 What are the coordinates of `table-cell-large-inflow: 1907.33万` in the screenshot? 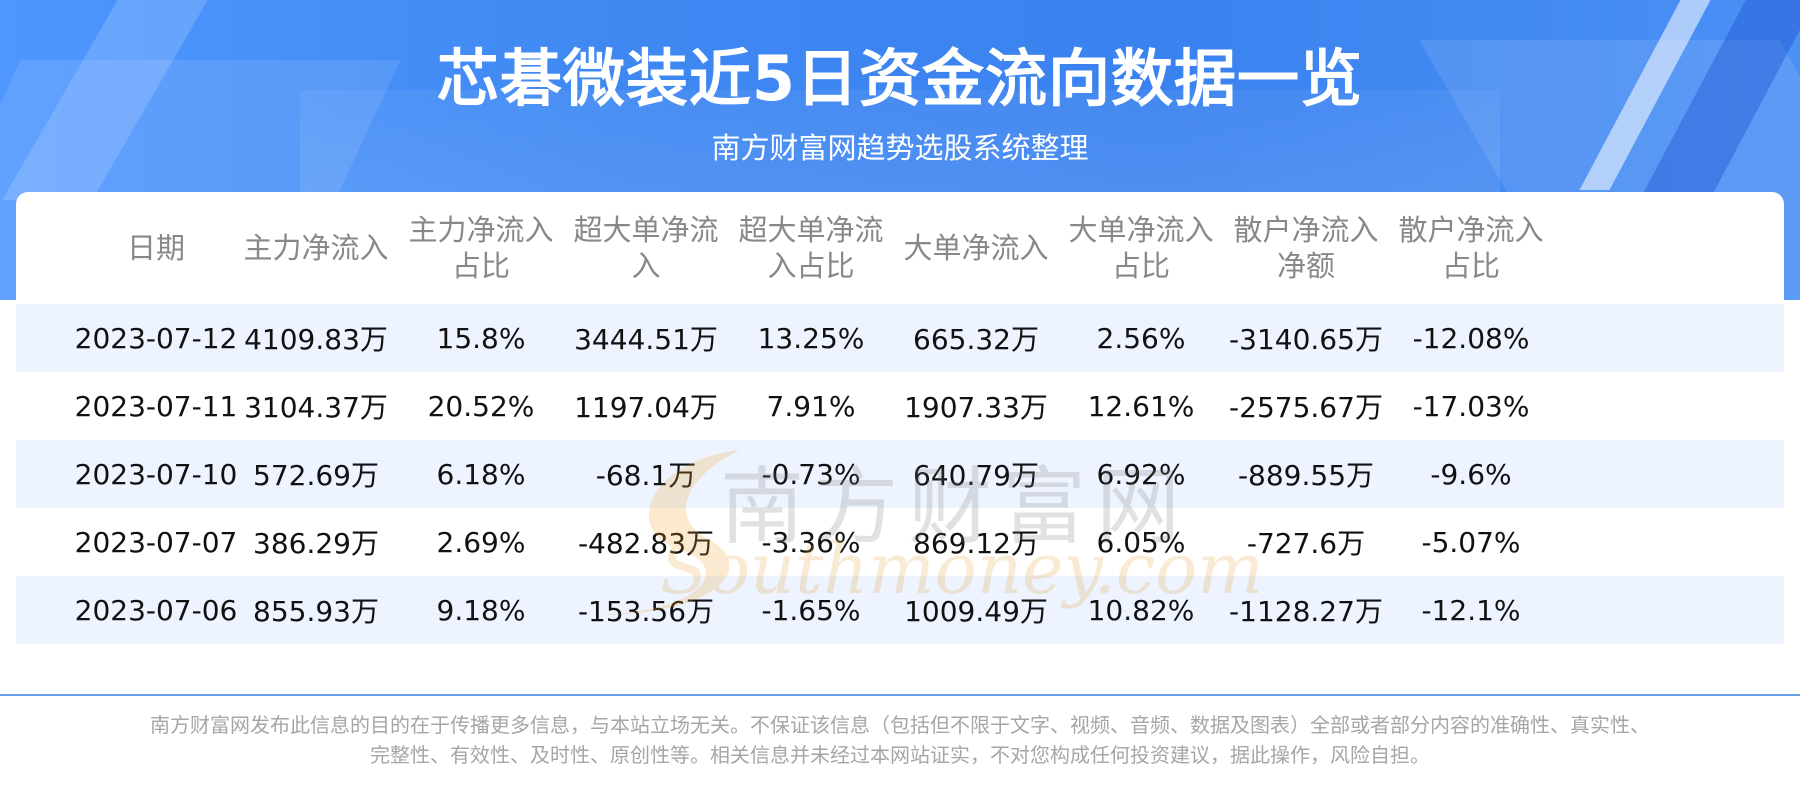 It's located at (976, 407).